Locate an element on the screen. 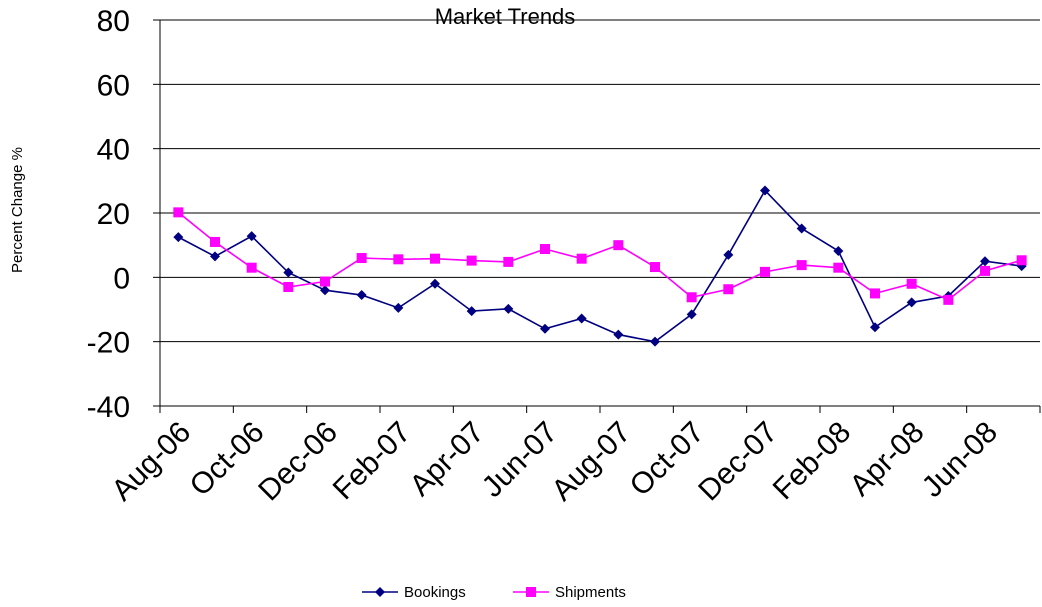  x-tick-label: Feb-07 is located at coordinates (372, 461).